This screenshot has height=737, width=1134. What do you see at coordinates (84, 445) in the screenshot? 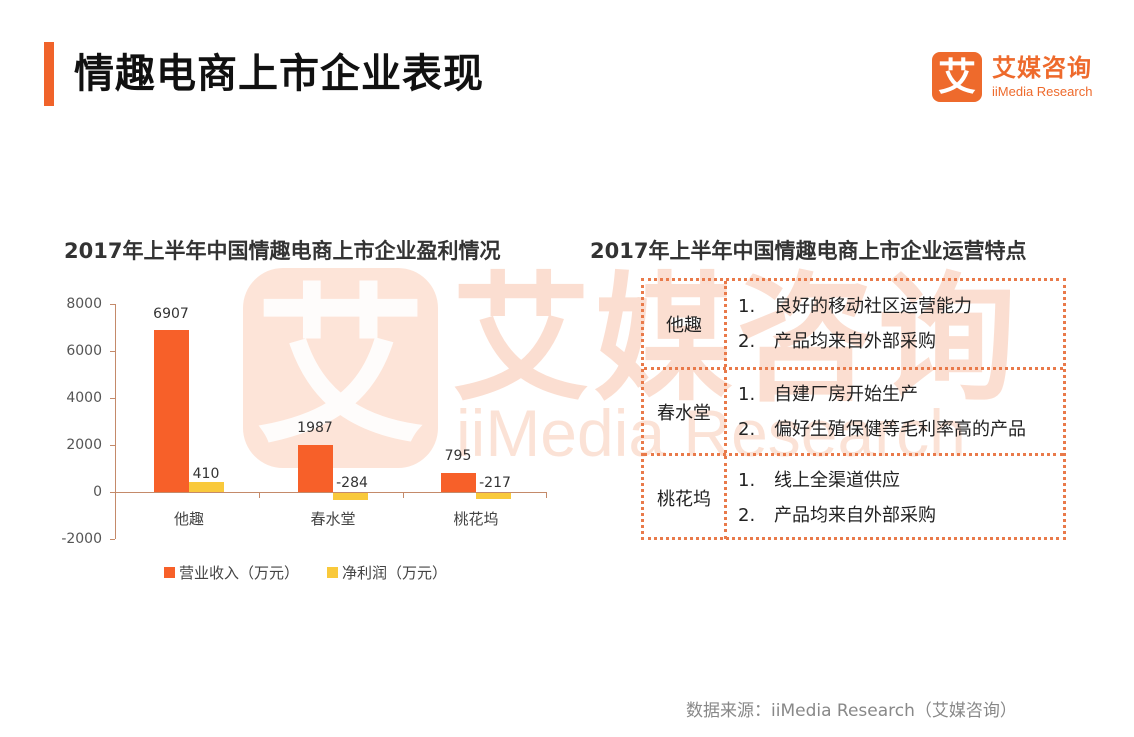
I see `y-tick-label: 2000` at bounding box center [84, 445].